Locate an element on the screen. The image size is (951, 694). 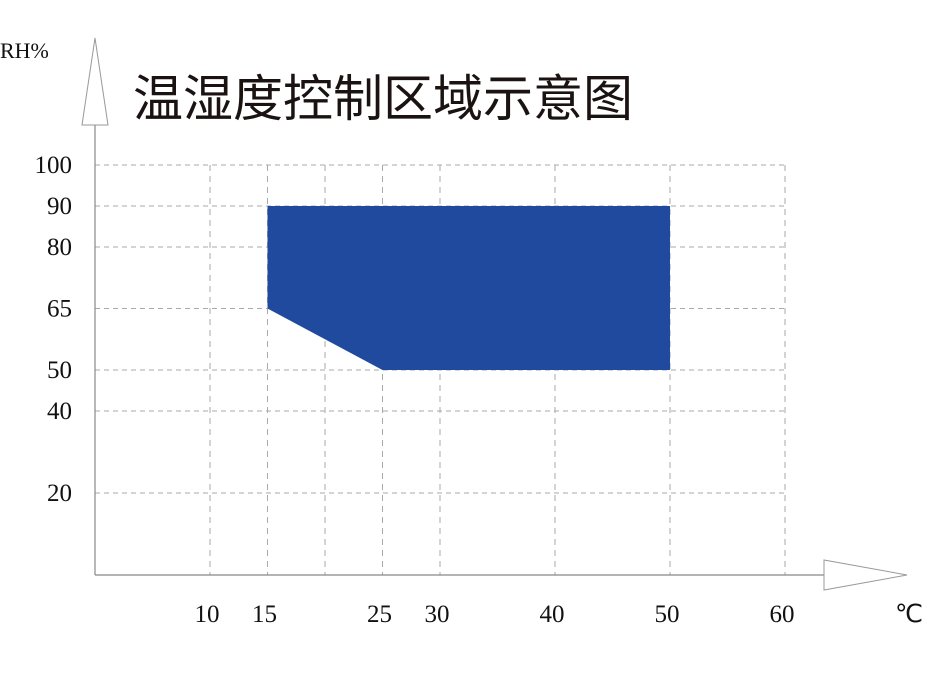
y-tick-label: 65 is located at coordinates (59, 309).